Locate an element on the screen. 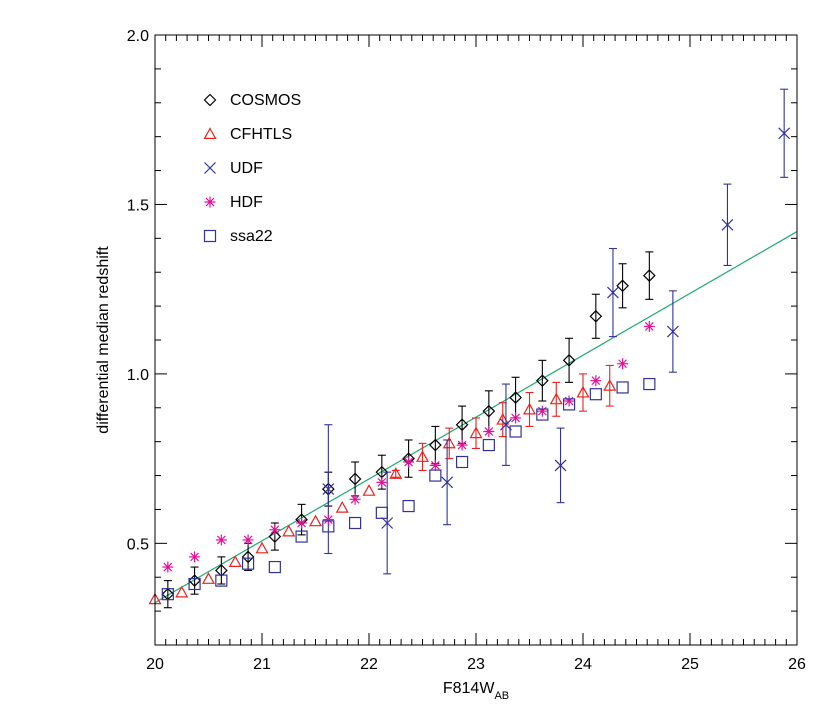 This screenshot has height=712, width=830. legend-entry-cosmos: COSMOS is located at coordinates (252, 100).